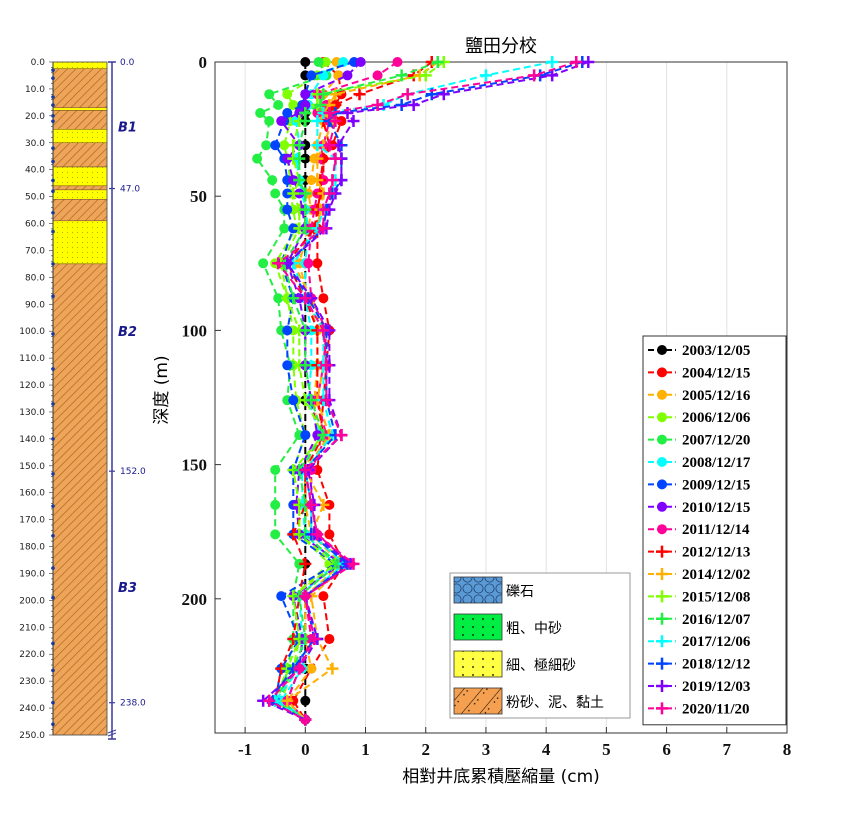 The height and width of the screenshot is (820, 857). What do you see at coordinates (35, 225) in the screenshot?
I see `column-depth-tick-label: 60.0` at bounding box center [35, 225].